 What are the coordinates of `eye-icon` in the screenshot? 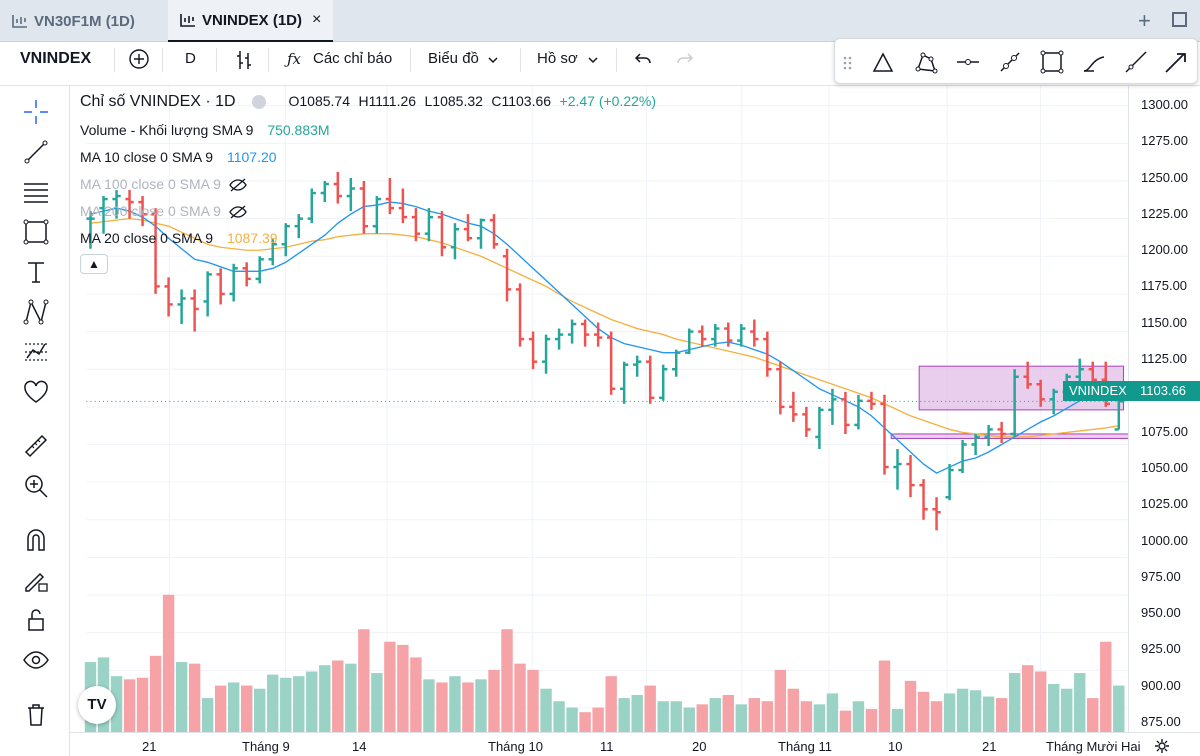 It's located at (36, 660).